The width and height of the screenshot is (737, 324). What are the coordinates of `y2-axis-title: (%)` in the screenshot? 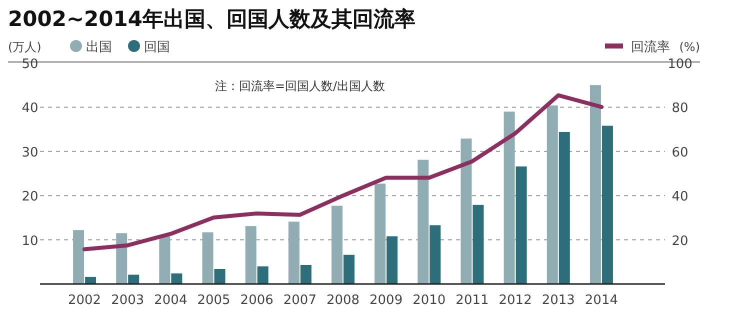 It's located at (689, 47).